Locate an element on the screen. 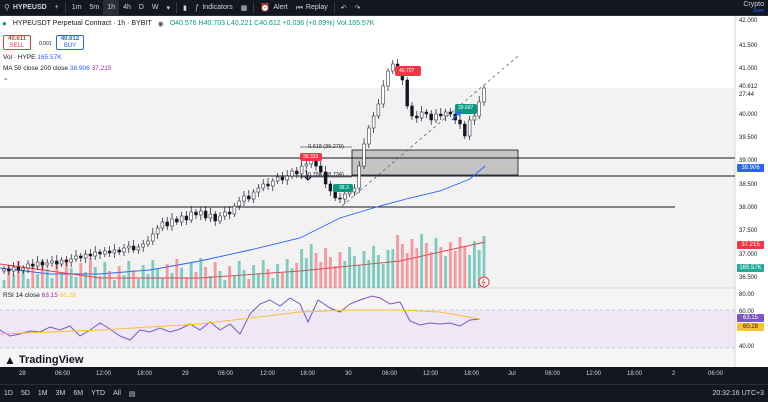  price-axis is located at coordinates (751, 191).